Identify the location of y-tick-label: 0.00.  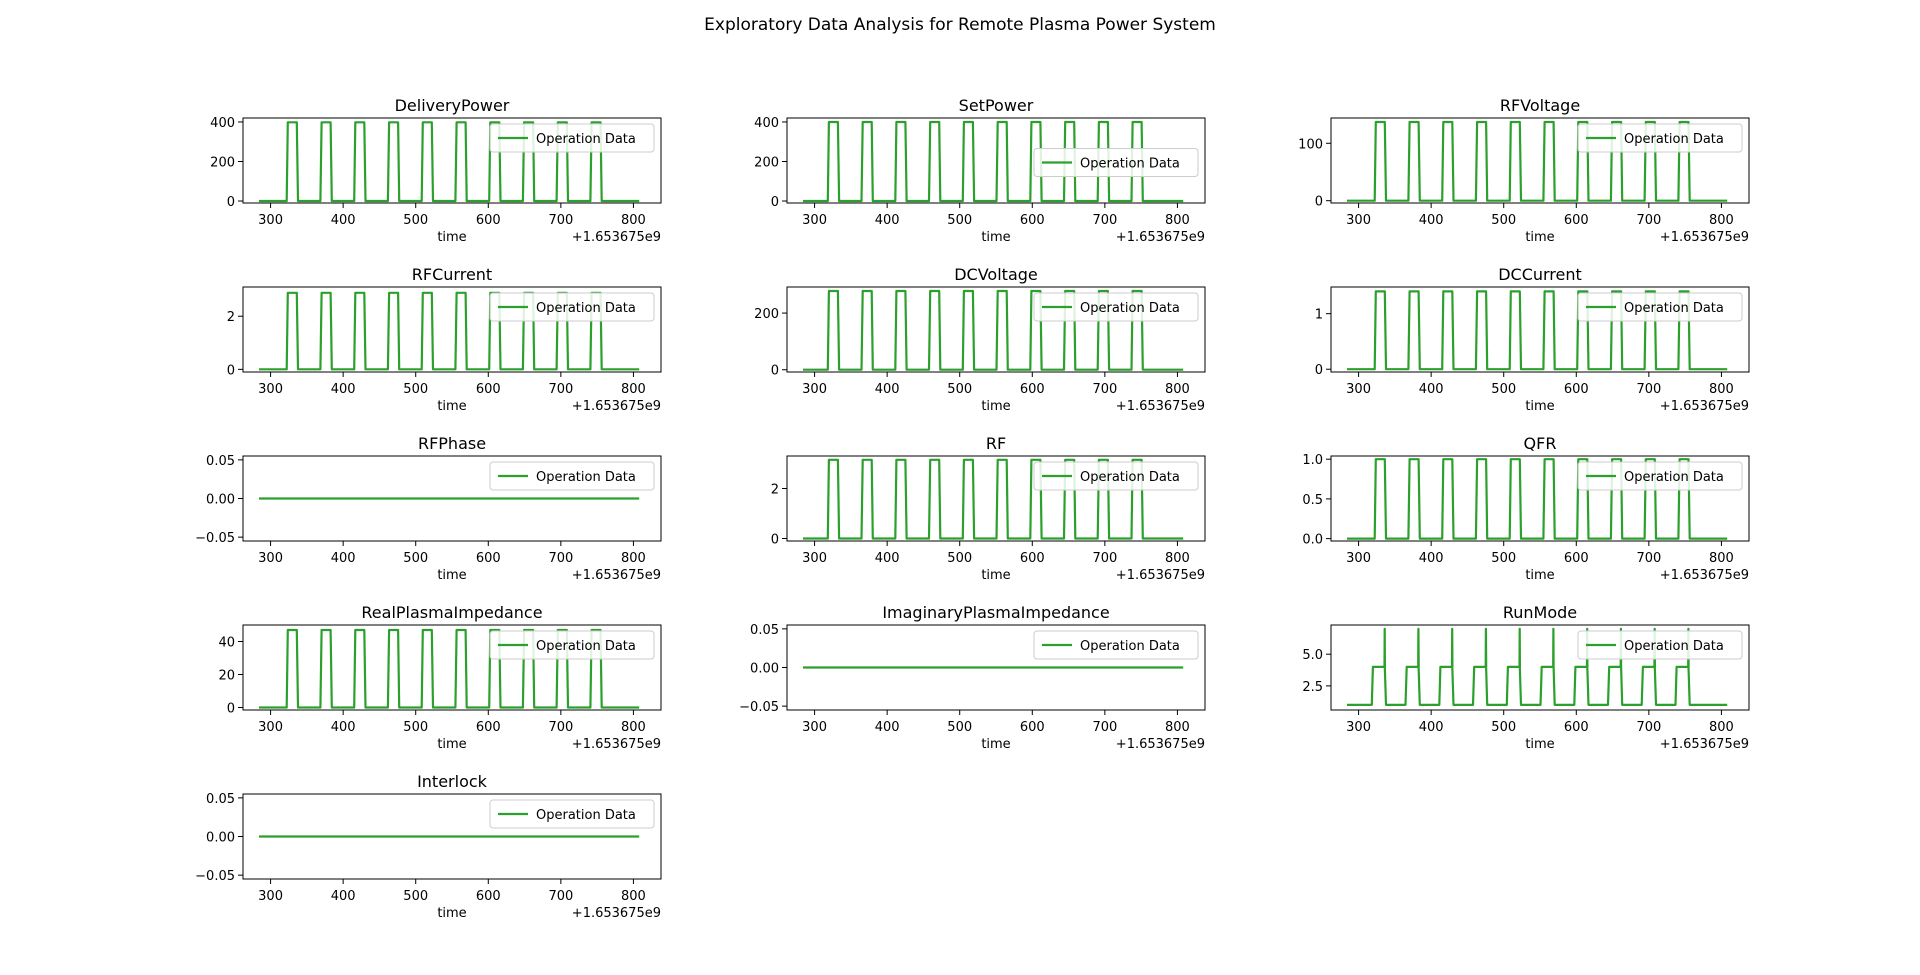
(764, 669).